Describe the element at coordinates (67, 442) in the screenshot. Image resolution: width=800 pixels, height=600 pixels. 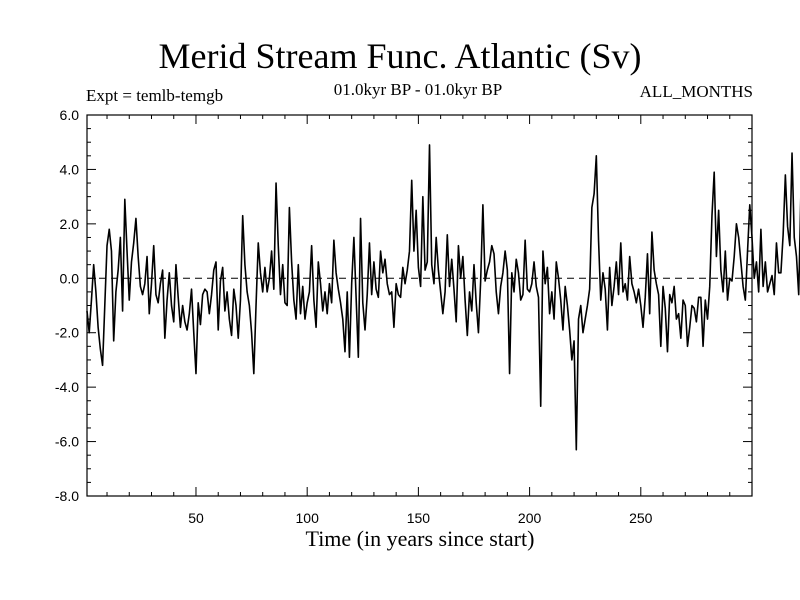
I see `y-tick-label: -6.0` at that location.